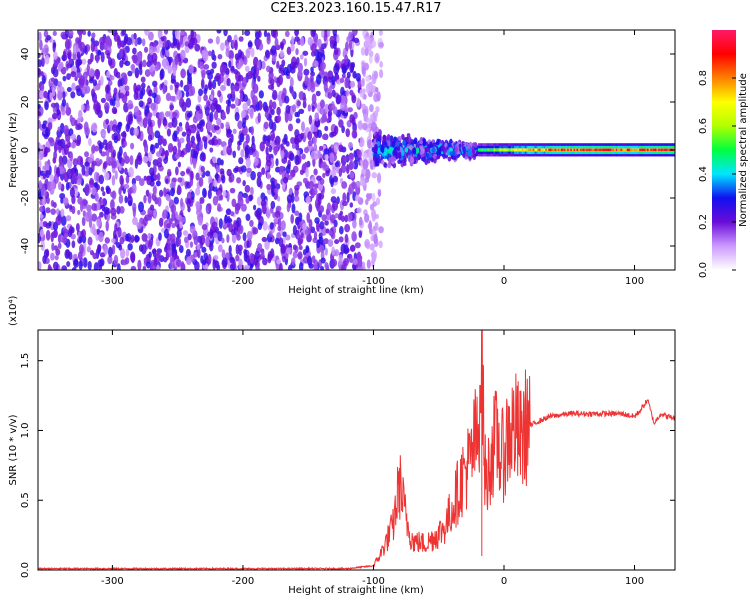  What do you see at coordinates (13, 310) in the screenshot?
I see `snr-y-multiplier: (x10⁴)` at bounding box center [13, 310].